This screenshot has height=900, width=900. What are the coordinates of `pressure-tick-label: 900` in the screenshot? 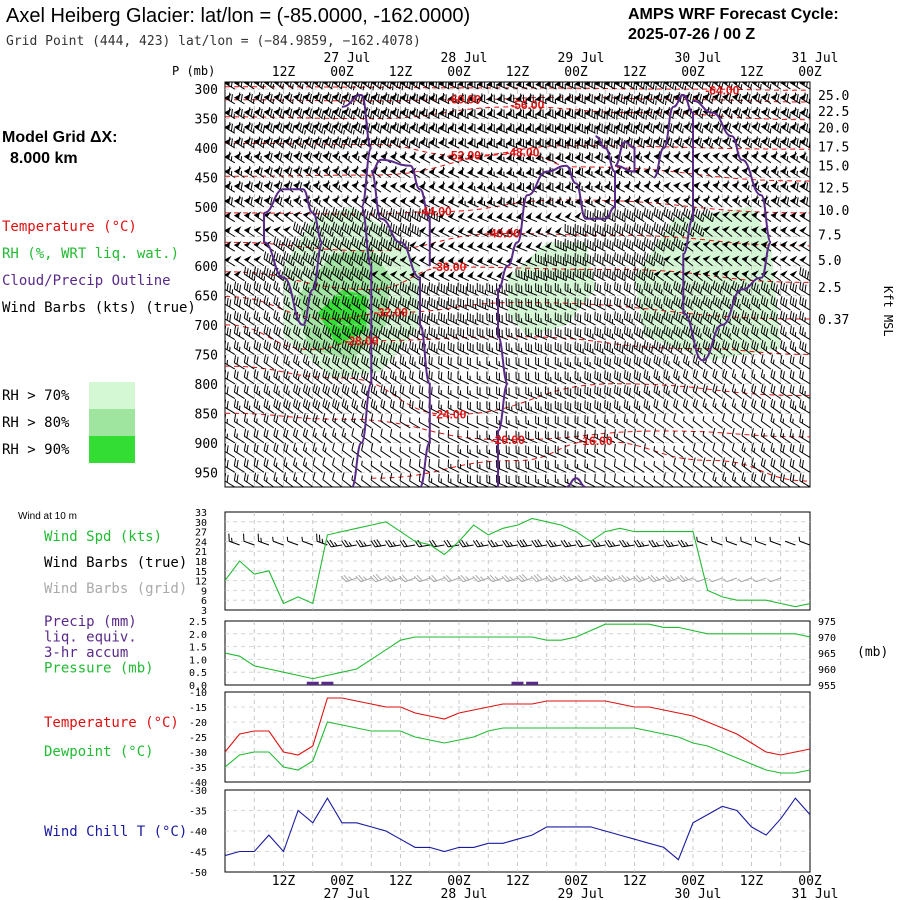 It's located at (206, 444).